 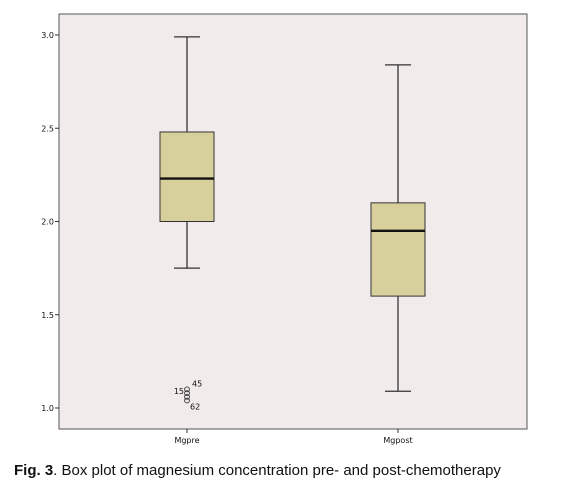 What do you see at coordinates (47, 408) in the screenshot?
I see `y-tick-label: 1.0` at bounding box center [47, 408].